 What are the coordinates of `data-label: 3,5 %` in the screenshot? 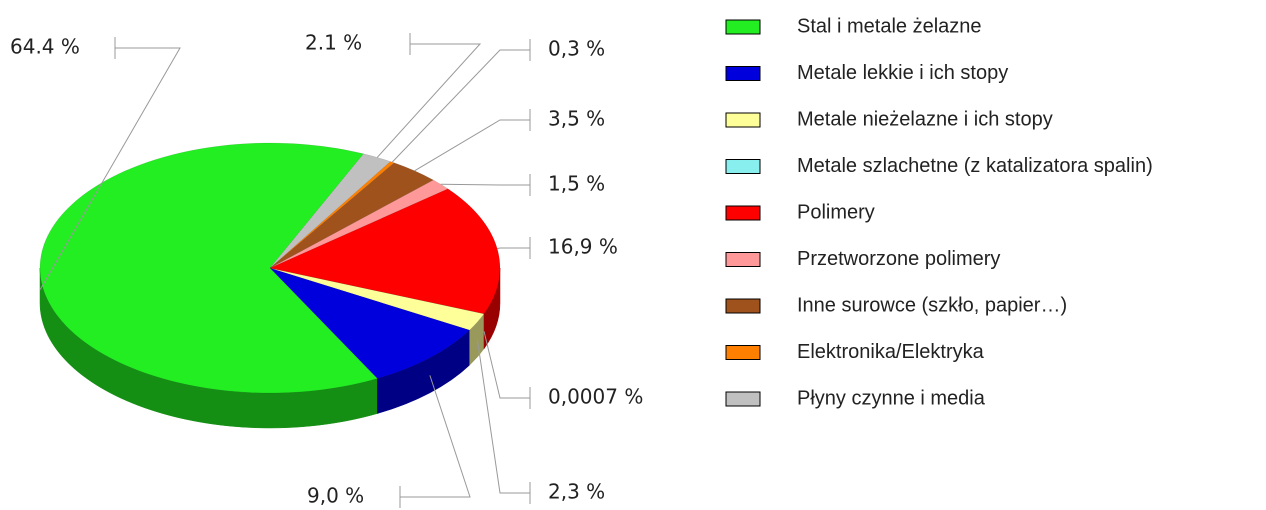 It's located at (576, 119).